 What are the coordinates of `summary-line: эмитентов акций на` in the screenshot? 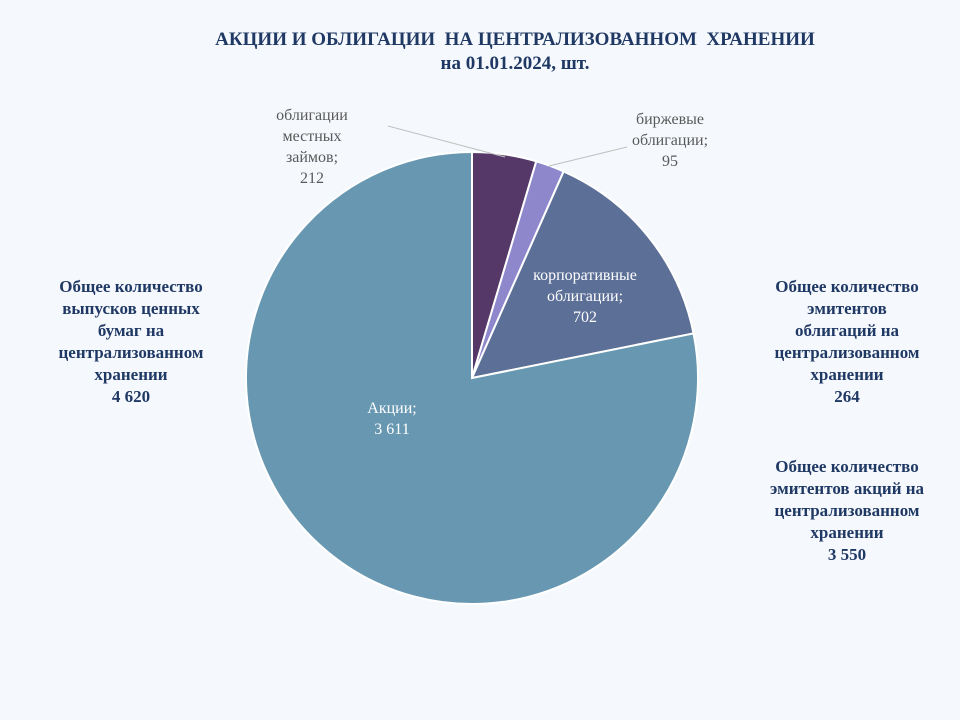 It's located at (847, 488).